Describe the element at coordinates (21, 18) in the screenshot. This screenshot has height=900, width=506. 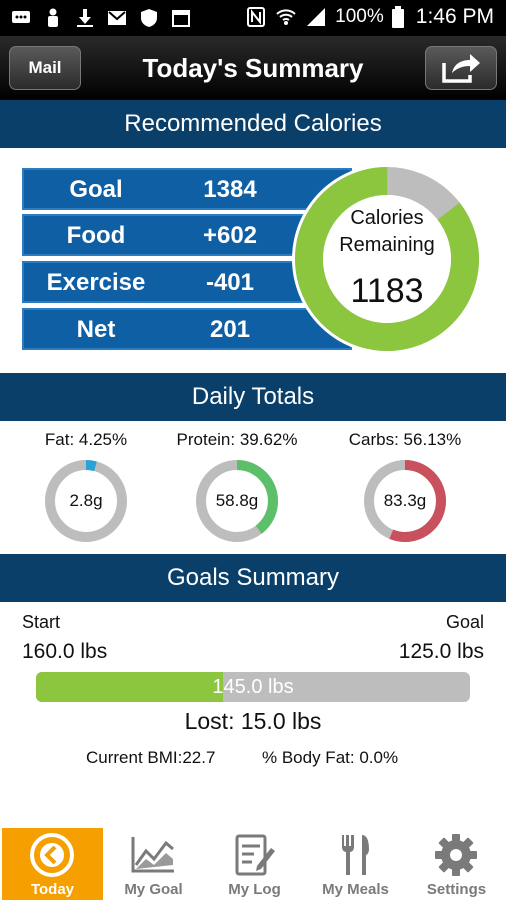
I see `chat-icon` at that location.